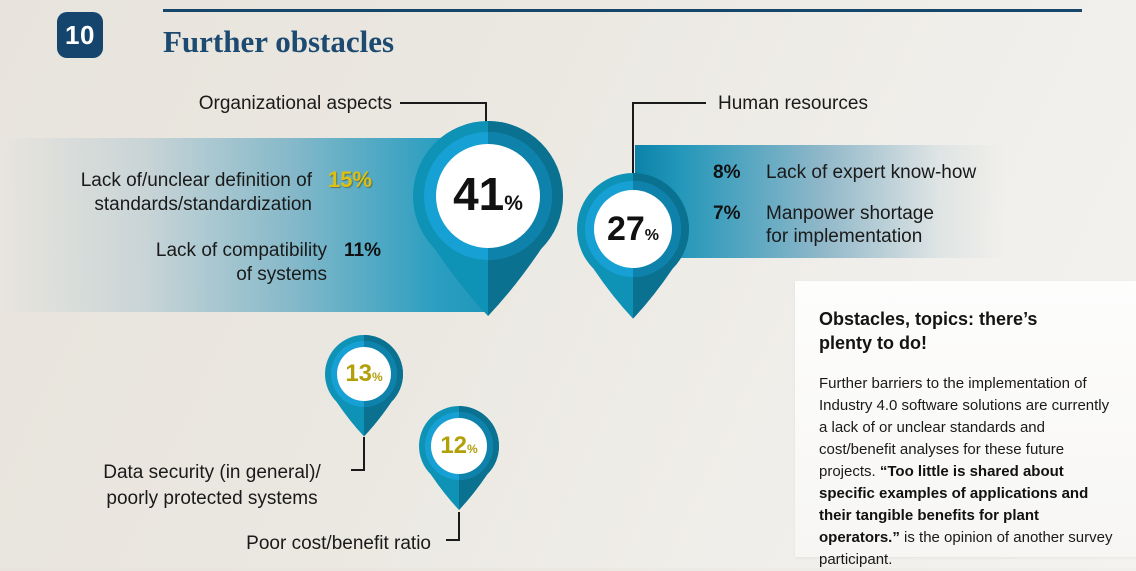 Image resolution: width=1136 pixels, height=571 pixels. What do you see at coordinates (453, 540) in the screenshot?
I see `connector-cost-benefit-h` at bounding box center [453, 540].